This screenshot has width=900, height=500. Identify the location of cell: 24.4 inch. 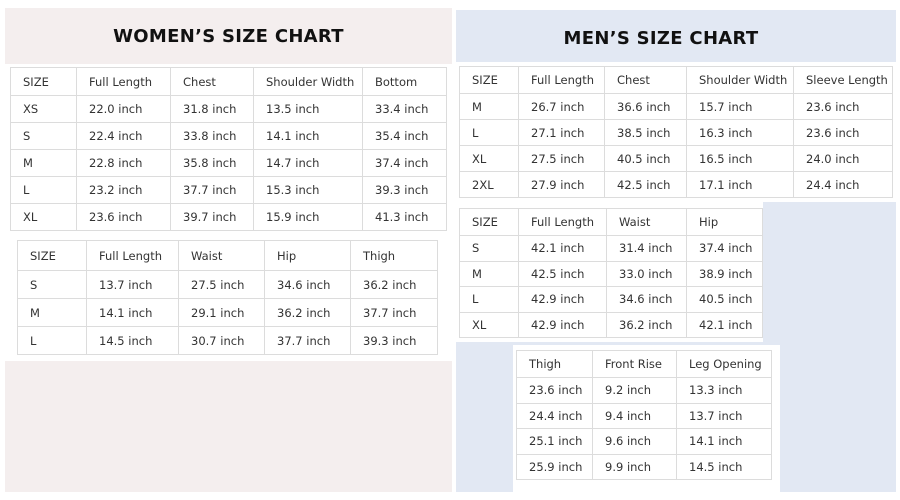
(554, 415).